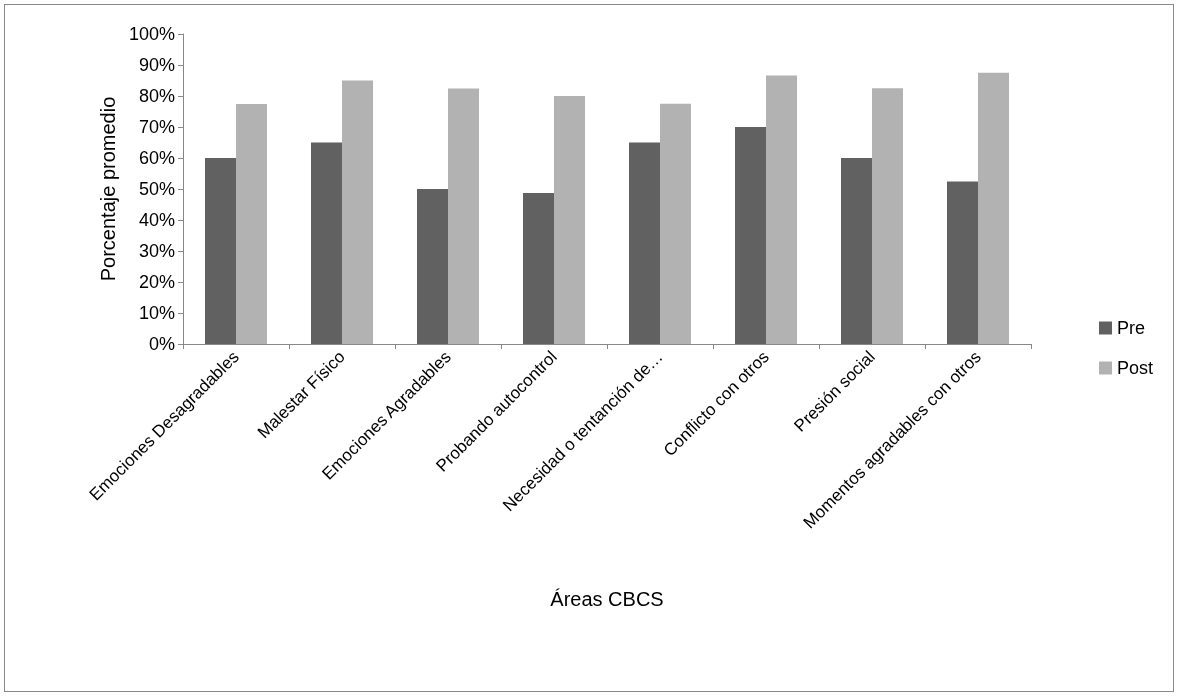 This screenshot has width=1180, height=698. Describe the element at coordinates (161, 344) in the screenshot. I see `y-tick-label: 0%` at that location.